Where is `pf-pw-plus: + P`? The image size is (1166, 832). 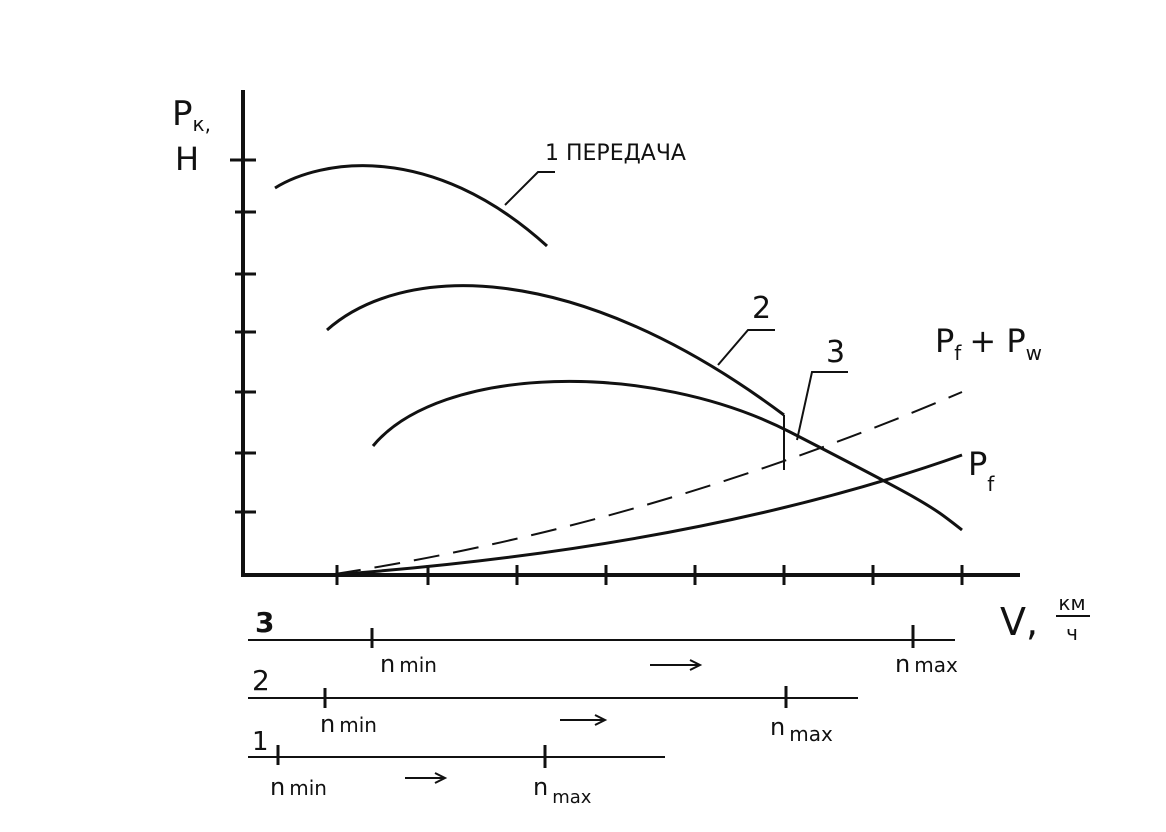
pf-pw-plus: + P is located at coordinates (997, 341).